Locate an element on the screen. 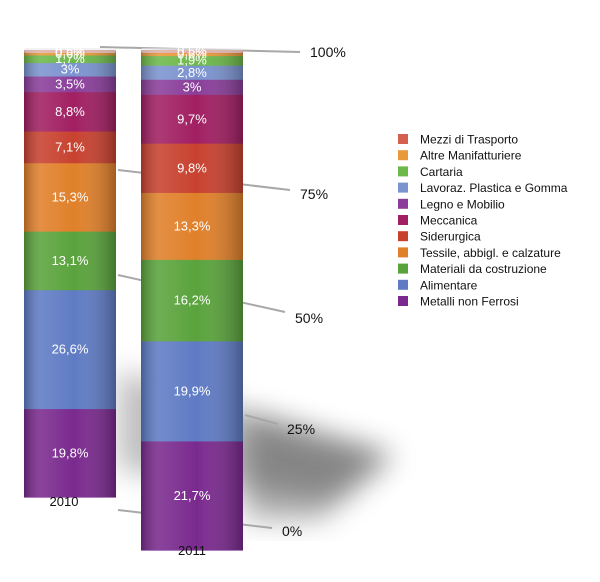 Image resolution: width=600 pixels, height=582 pixels. data-label: 19,8% is located at coordinates (70, 452).